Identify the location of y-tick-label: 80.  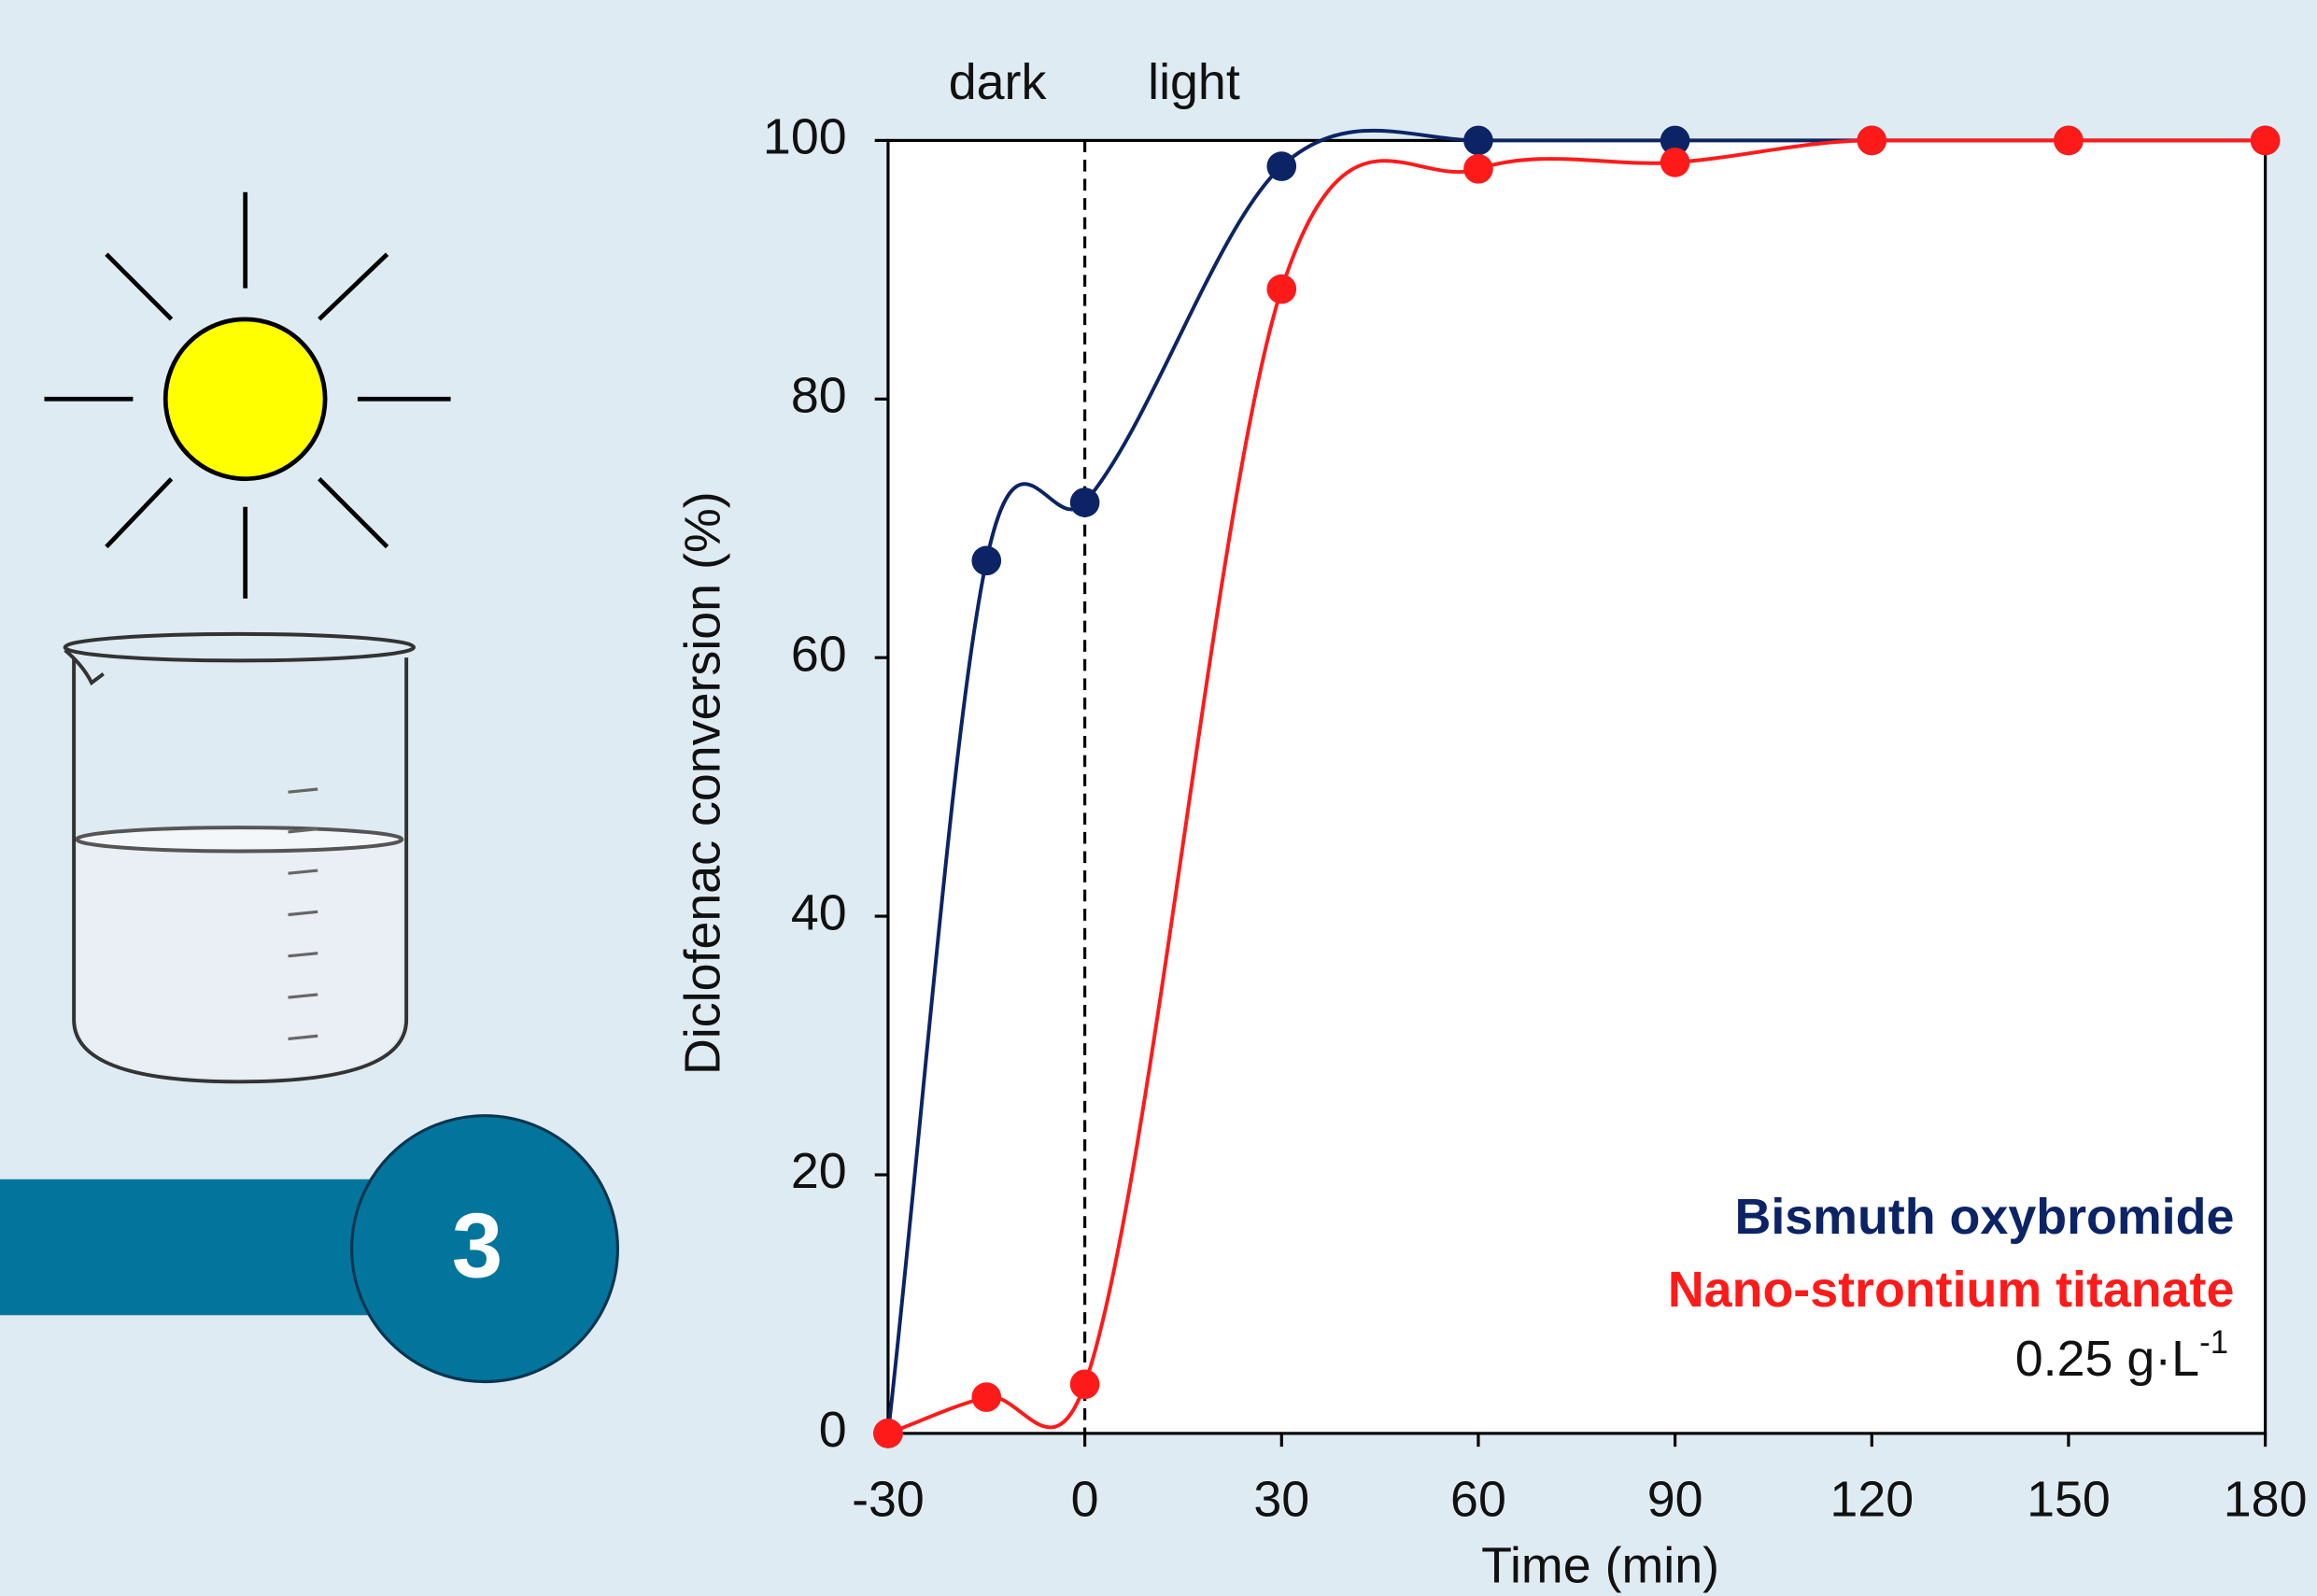
(819, 395).